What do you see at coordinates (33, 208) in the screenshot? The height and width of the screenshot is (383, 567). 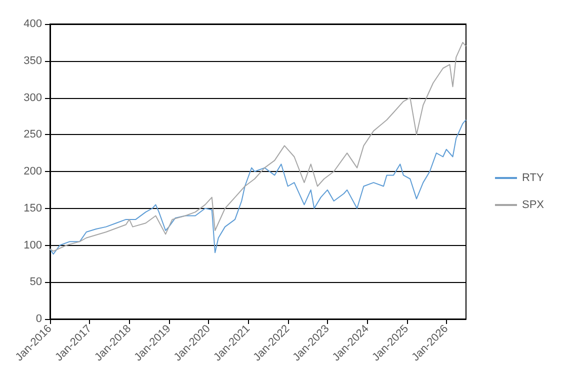 I see `y-tick-label: 150` at bounding box center [33, 208].